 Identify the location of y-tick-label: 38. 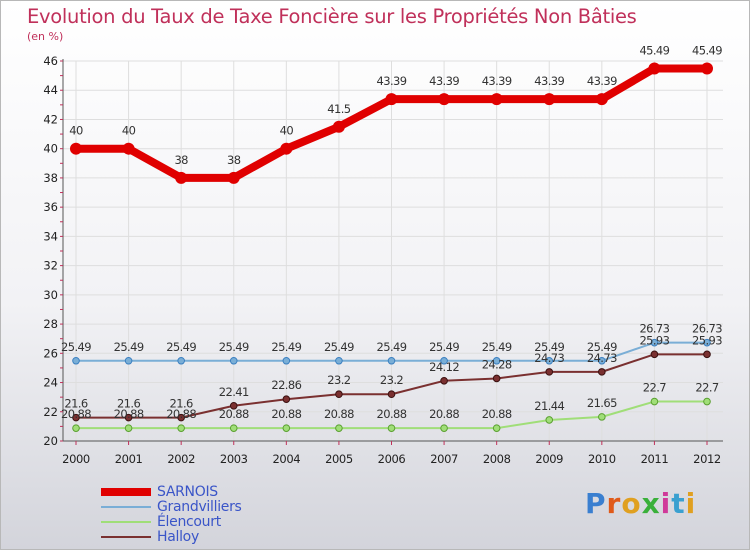
(50, 178).